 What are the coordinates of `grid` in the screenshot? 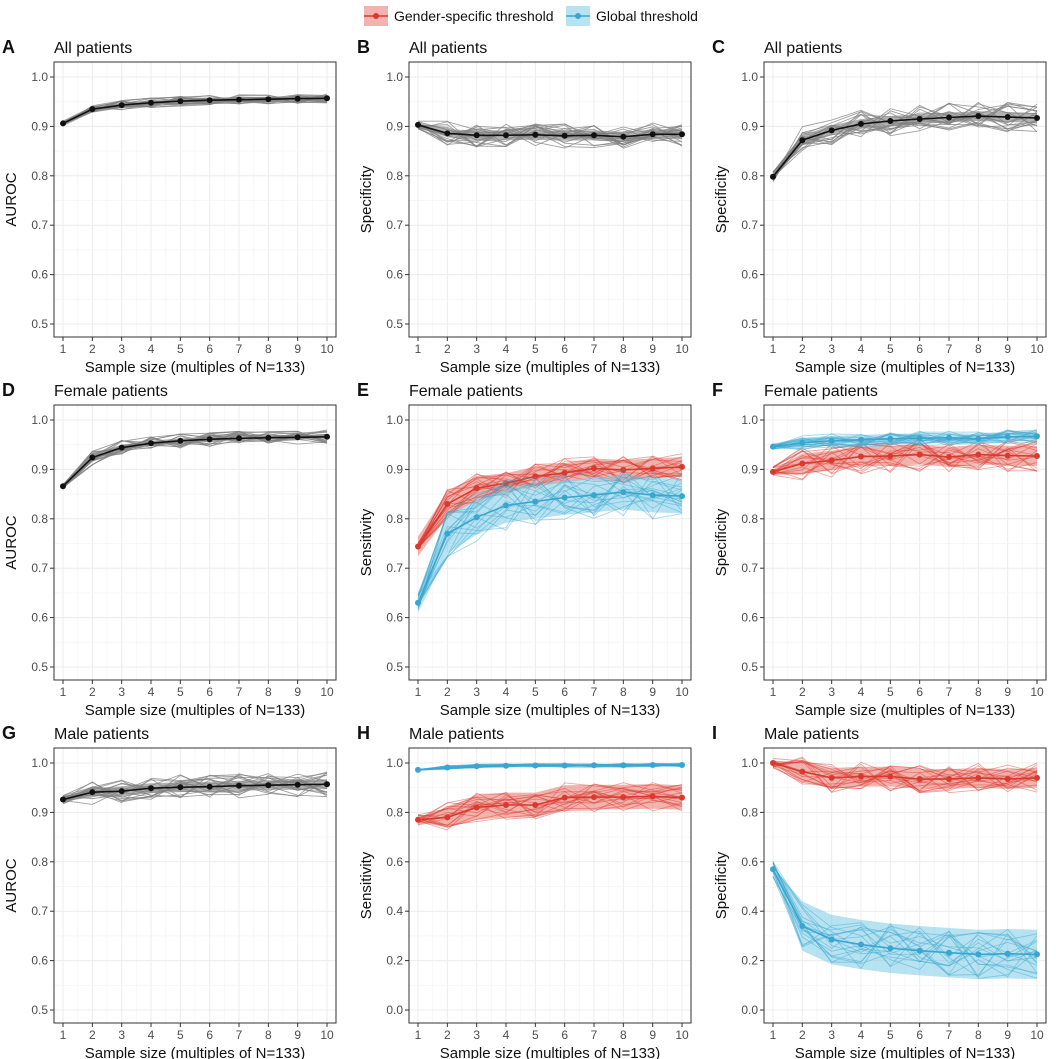 It's located at (905, 885).